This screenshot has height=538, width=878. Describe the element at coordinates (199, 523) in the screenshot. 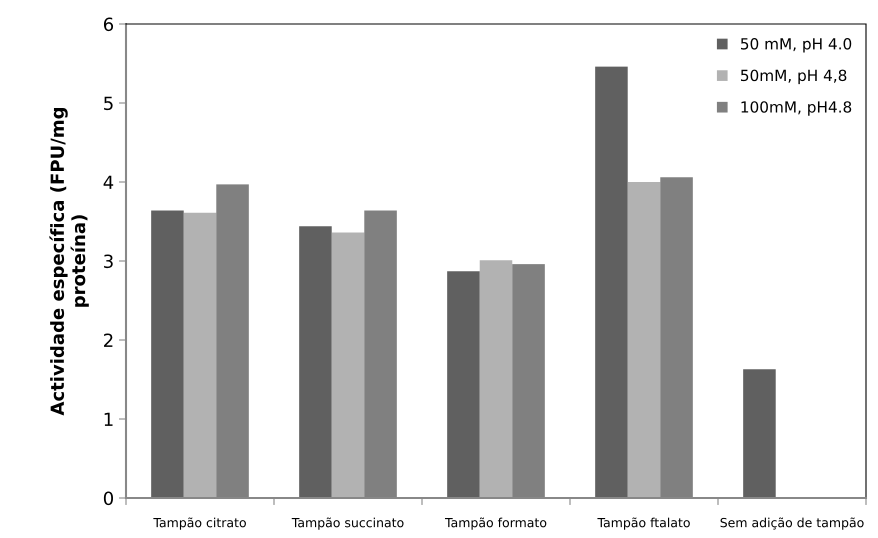

I see `x-tick-label: Tampão citrato` at that location.